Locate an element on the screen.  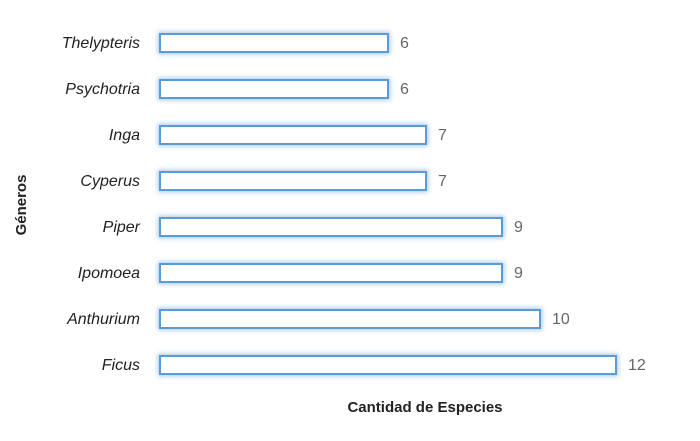
y-tick-label: Thelypteris is located at coordinates (101, 43).